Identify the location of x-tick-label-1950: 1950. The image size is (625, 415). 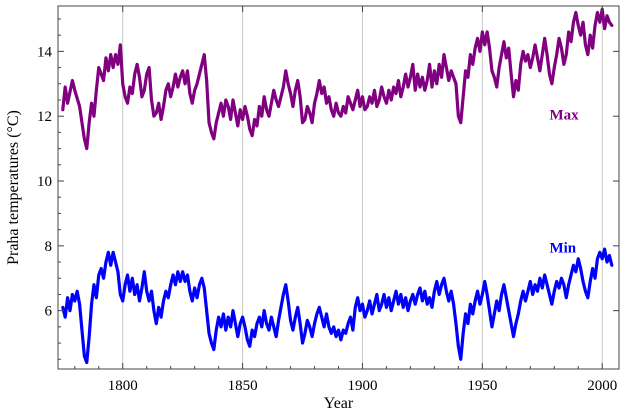
(482, 386).